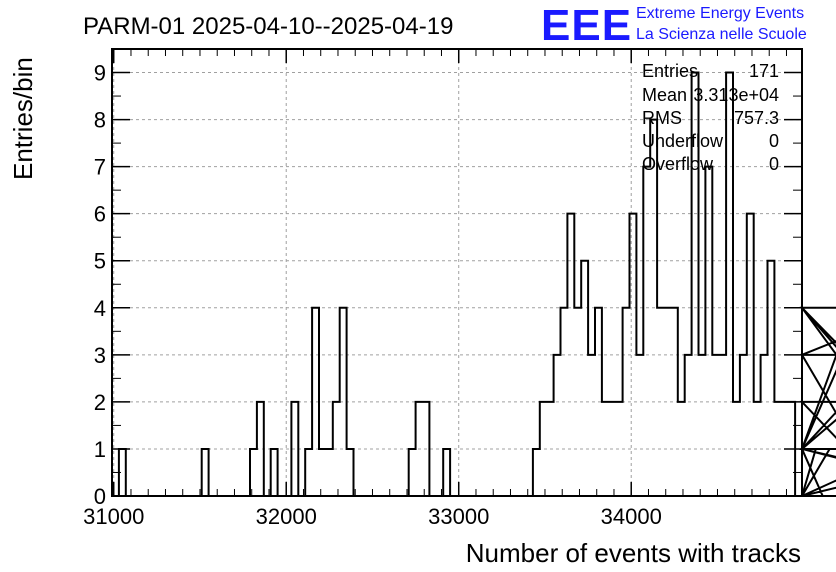 The height and width of the screenshot is (572, 836). Describe the element at coordinates (100, 261) in the screenshot. I see `y-tick-label: 5` at that location.